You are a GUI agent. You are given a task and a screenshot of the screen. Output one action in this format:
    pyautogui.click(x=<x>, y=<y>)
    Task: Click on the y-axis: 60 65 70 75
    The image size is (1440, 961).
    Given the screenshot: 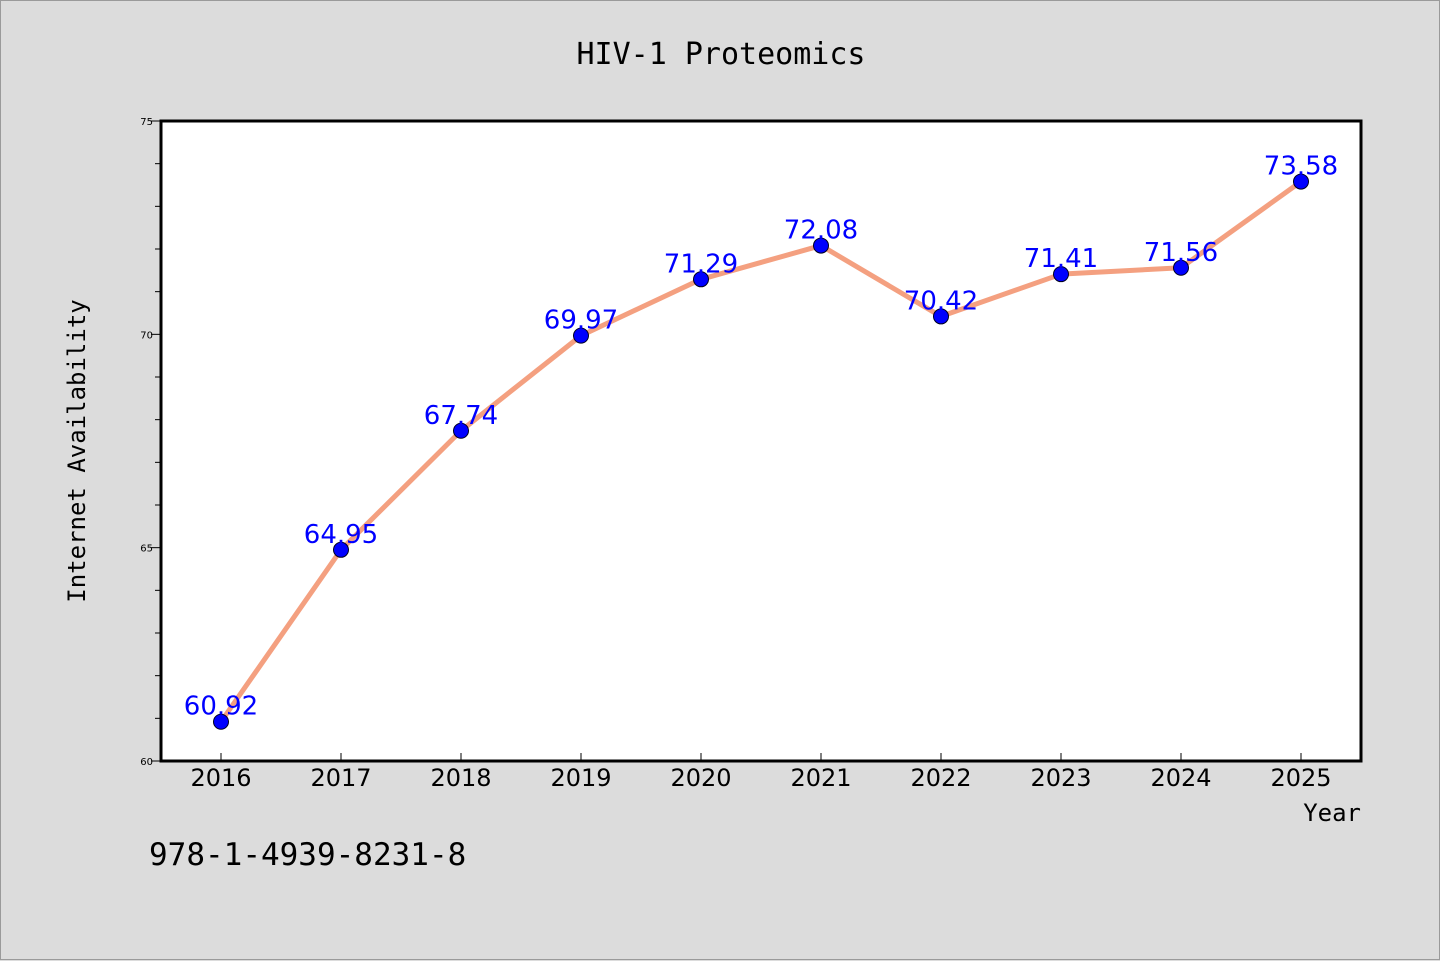 What is the action you would take?
    pyautogui.click(x=150, y=442)
    